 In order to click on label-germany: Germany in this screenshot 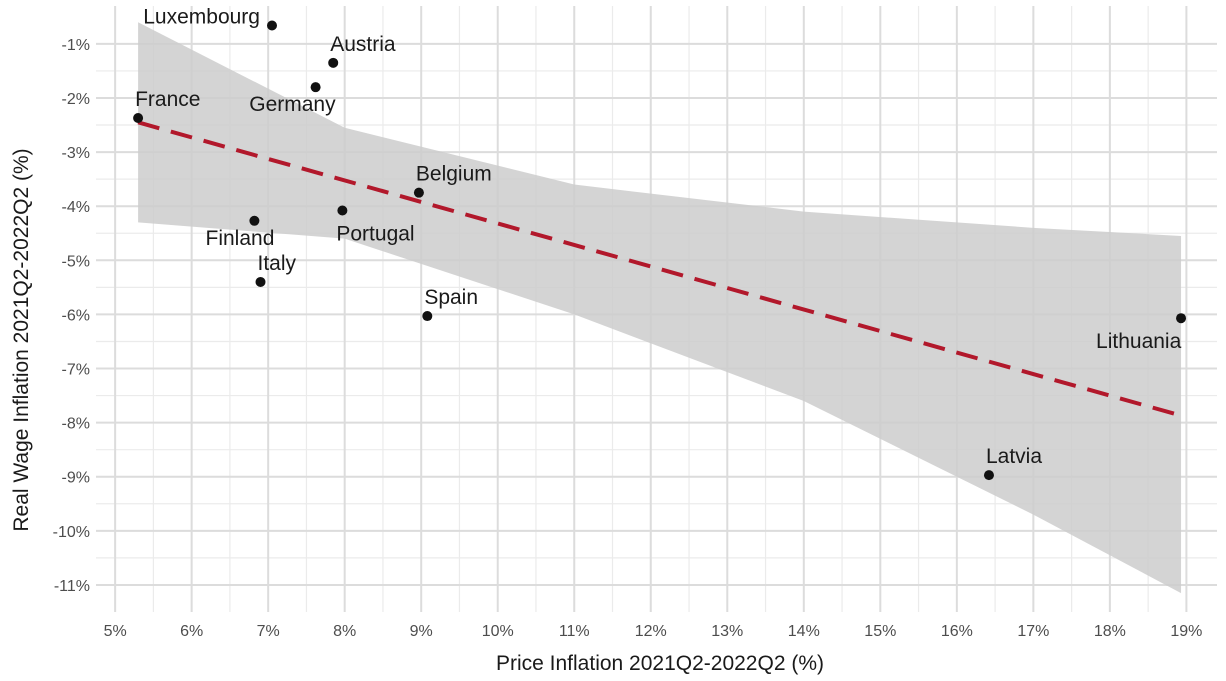, I will do `click(292, 104)`.